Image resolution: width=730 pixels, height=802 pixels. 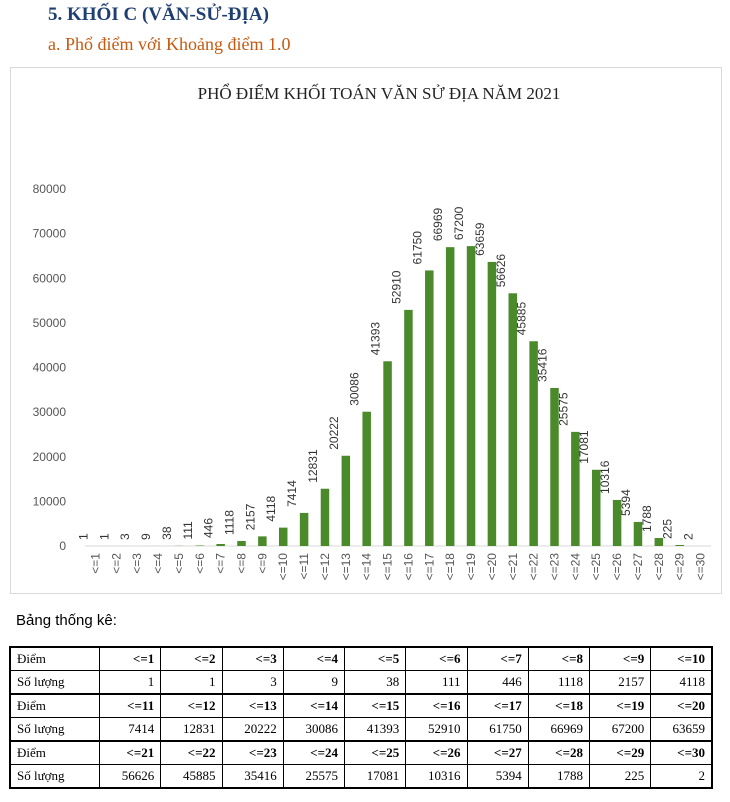 I want to click on table-cell-so-luong: 67200, so click(x=620, y=729).